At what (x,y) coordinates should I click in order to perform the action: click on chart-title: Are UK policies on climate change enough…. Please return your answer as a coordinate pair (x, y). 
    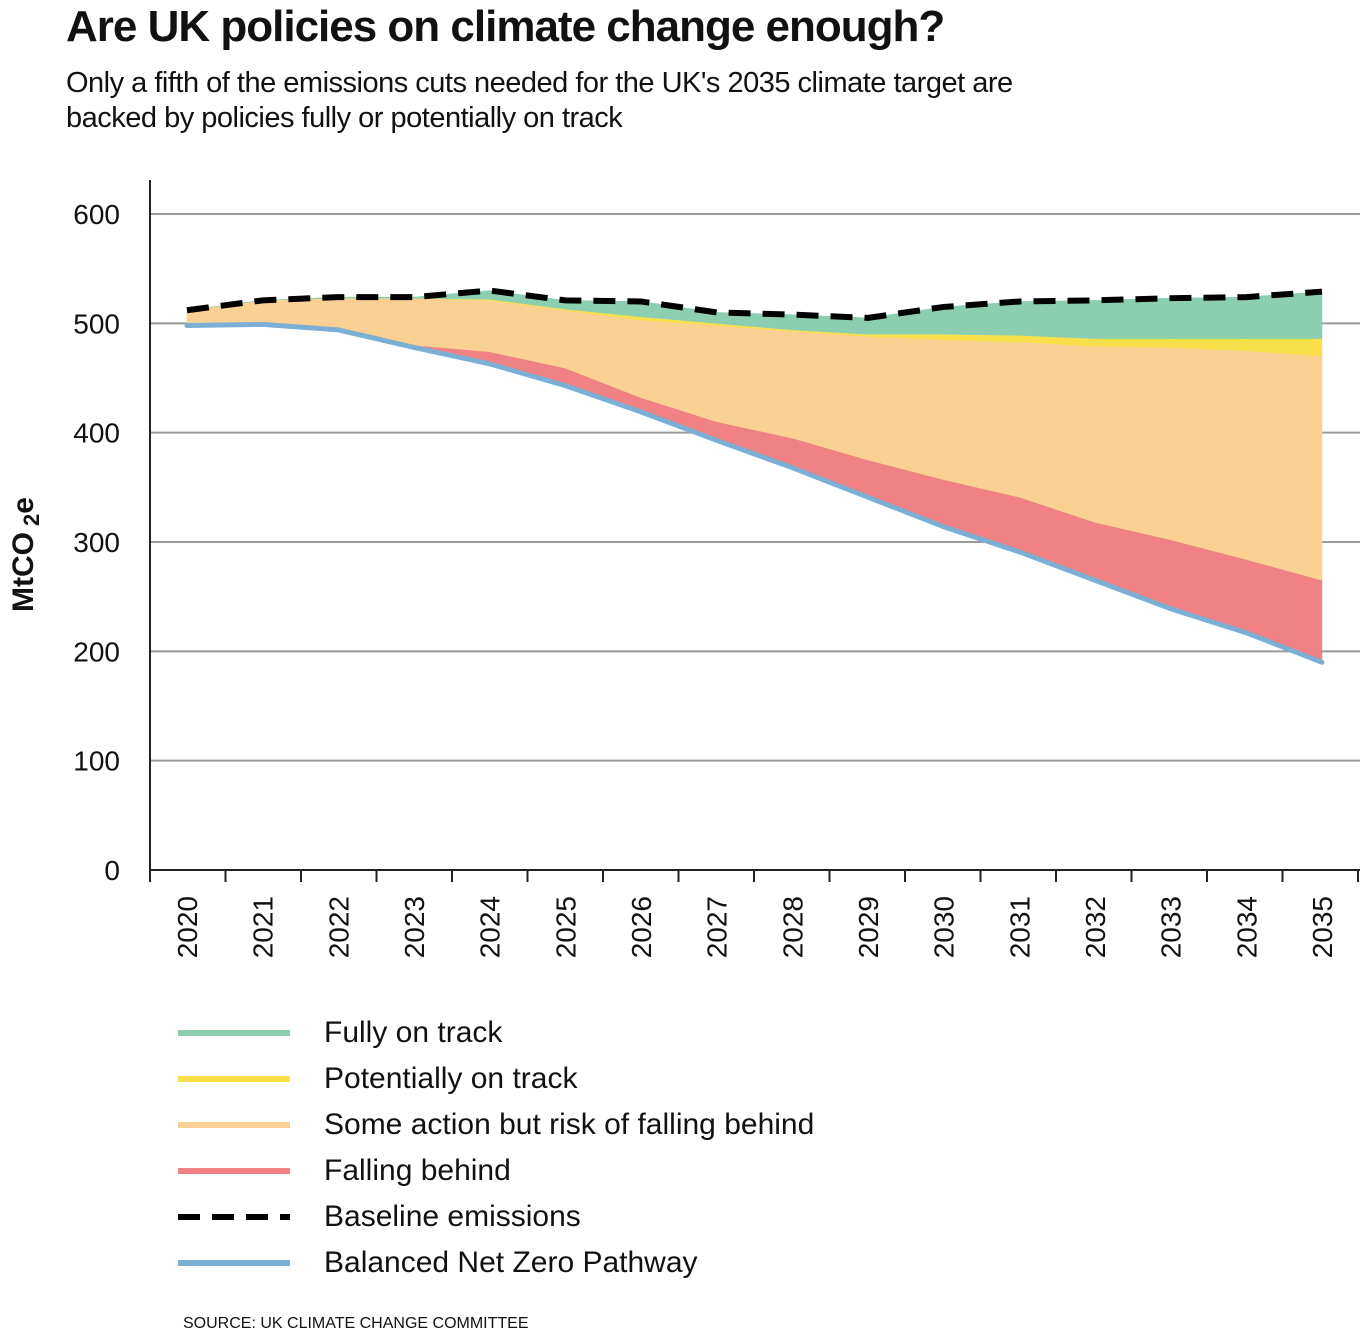
    Looking at the image, I should click on (505, 26).